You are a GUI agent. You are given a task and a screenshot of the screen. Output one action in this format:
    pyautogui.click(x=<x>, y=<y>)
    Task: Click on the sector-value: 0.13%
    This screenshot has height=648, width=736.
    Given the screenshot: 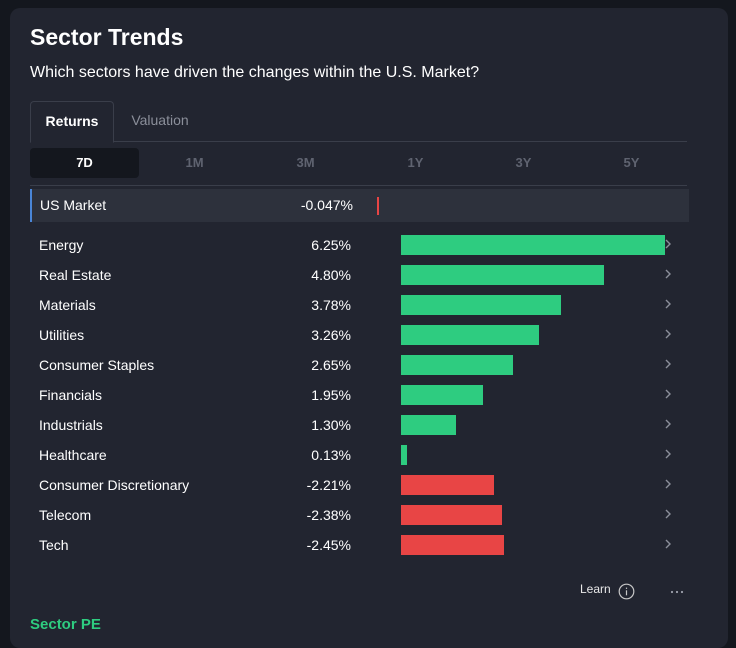 What is the action you would take?
    pyautogui.click(x=331, y=455)
    